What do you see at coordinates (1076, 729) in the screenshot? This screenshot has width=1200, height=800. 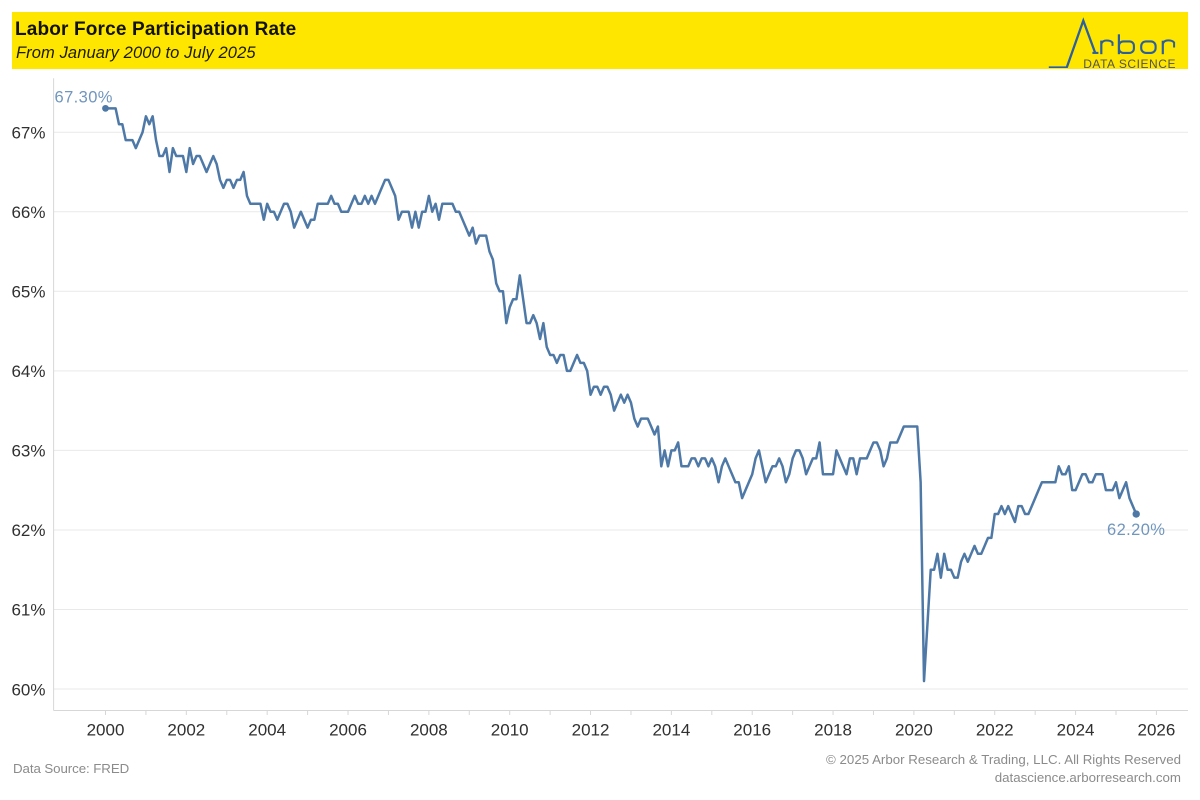 I see `svg-text: 2024` at bounding box center [1076, 729].